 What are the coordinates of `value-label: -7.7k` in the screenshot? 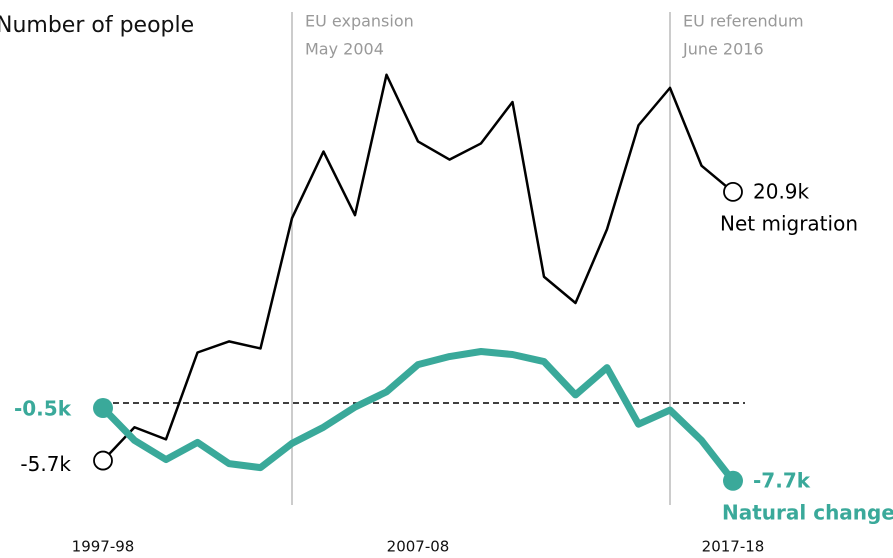 It's located at (782, 480).